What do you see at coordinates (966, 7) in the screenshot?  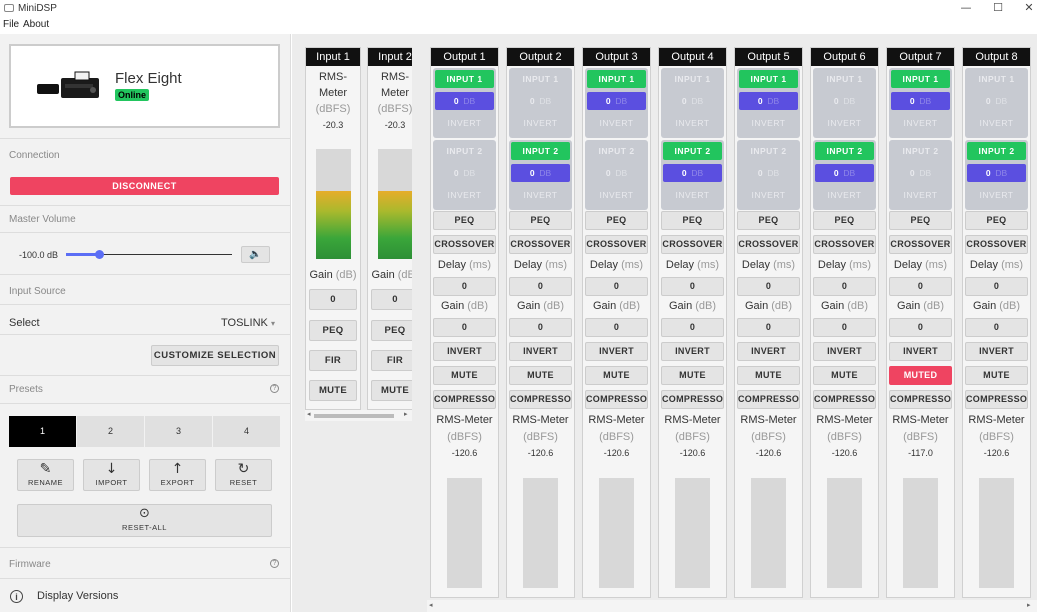 I see `minimize-button: —` at bounding box center [966, 7].